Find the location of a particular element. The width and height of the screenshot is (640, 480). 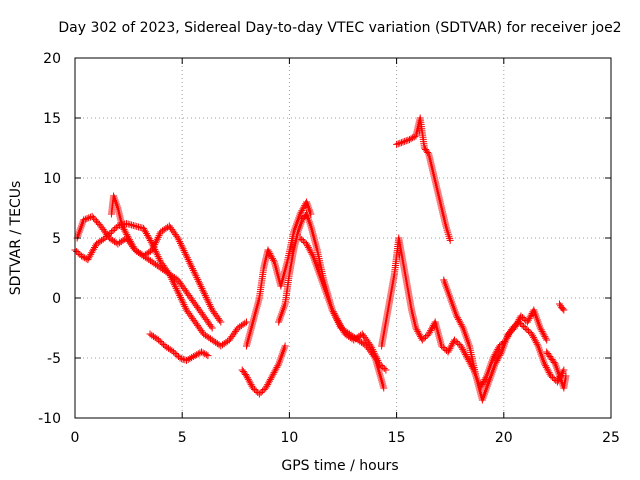

y-tick-label: -5 is located at coordinates (54, 359).